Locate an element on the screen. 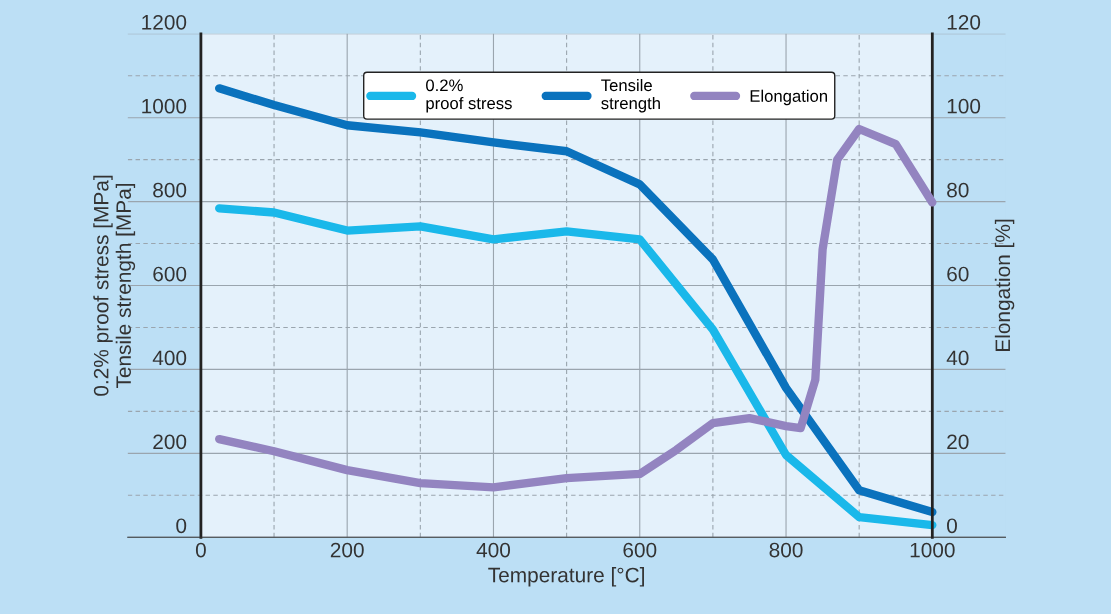 The image size is (1111, 614). y-tick-label: 1000 is located at coordinates (164, 106).